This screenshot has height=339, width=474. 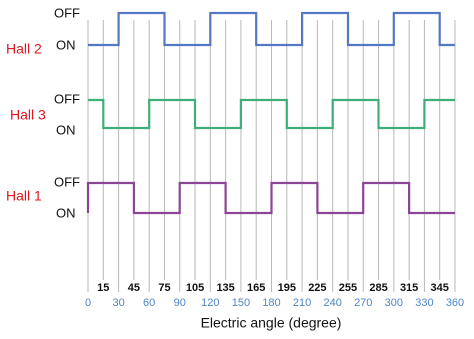 I want to click on major-tick-label: 0, so click(x=88, y=303).